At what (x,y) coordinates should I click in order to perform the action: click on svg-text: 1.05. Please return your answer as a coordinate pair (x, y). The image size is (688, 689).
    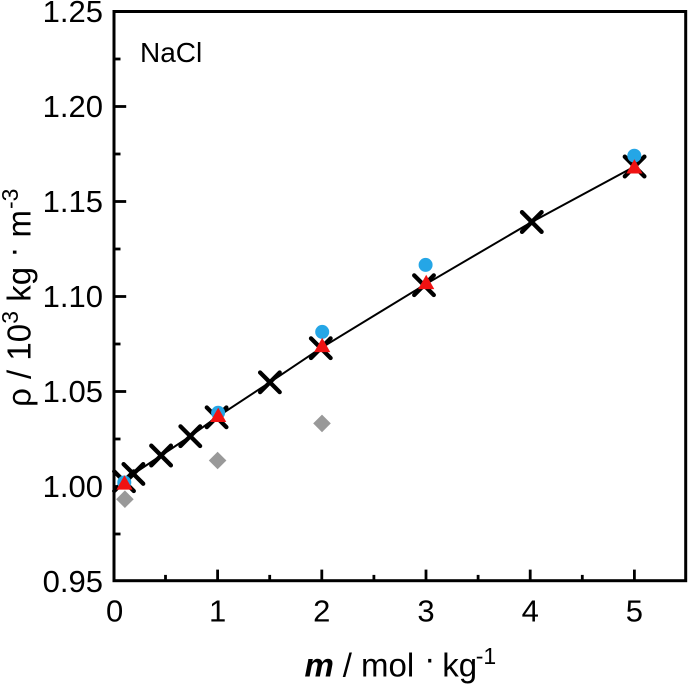
    Looking at the image, I should click on (73, 391).